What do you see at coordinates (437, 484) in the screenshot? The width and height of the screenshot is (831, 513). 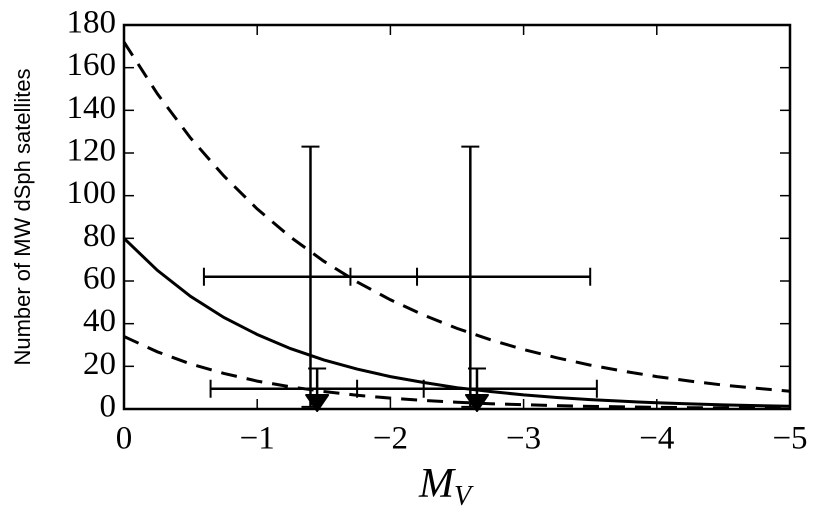 I see `x-axis-label-main: M` at bounding box center [437, 484].